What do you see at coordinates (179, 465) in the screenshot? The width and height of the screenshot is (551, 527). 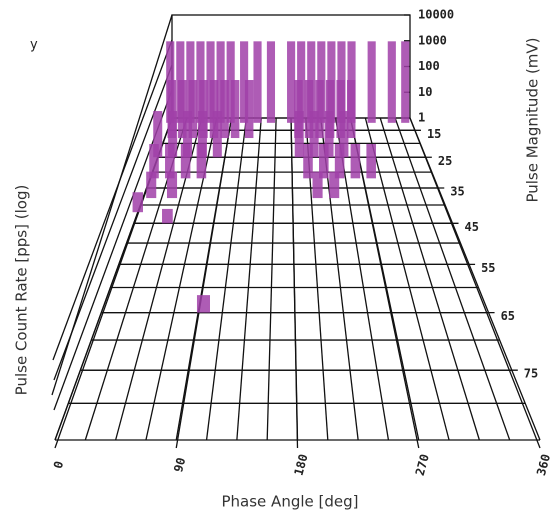 I see `x-tick-label: 90` at bounding box center [179, 465].